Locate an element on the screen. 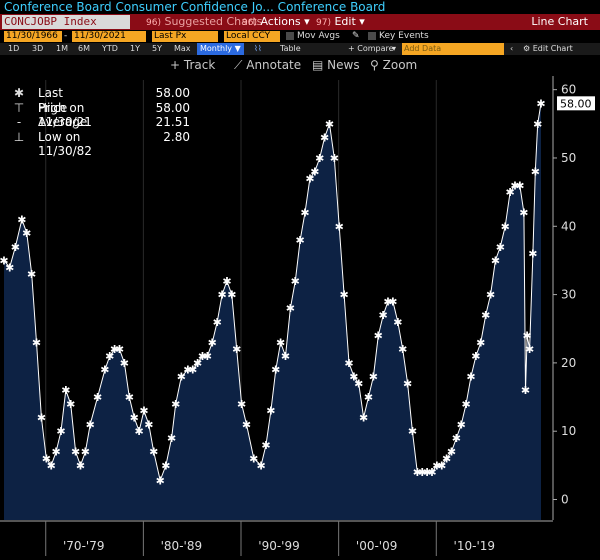 Image resolution: width=600 pixels, height=560 pixels. chart-style-icon: ⌇⌇ is located at coordinates (258, 48).